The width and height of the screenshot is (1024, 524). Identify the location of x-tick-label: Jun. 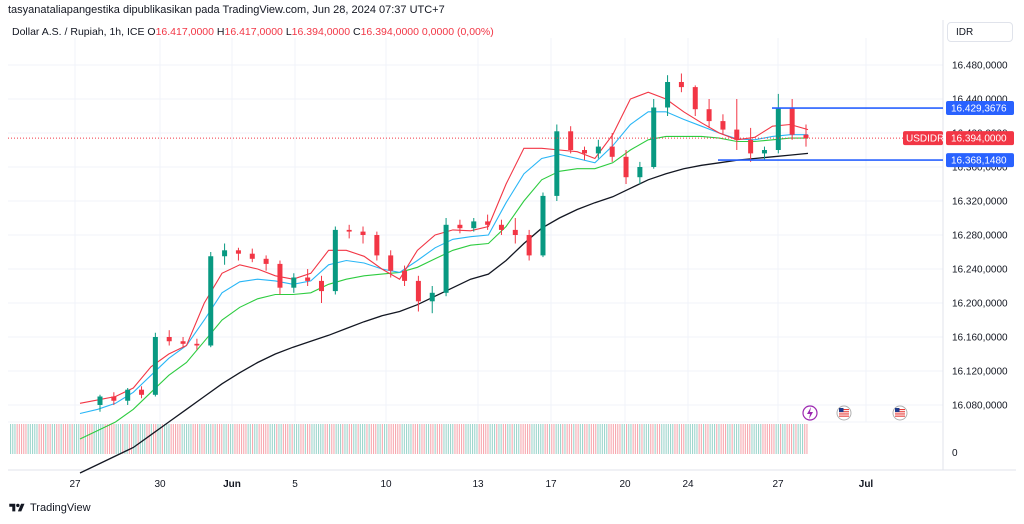
(232, 484).